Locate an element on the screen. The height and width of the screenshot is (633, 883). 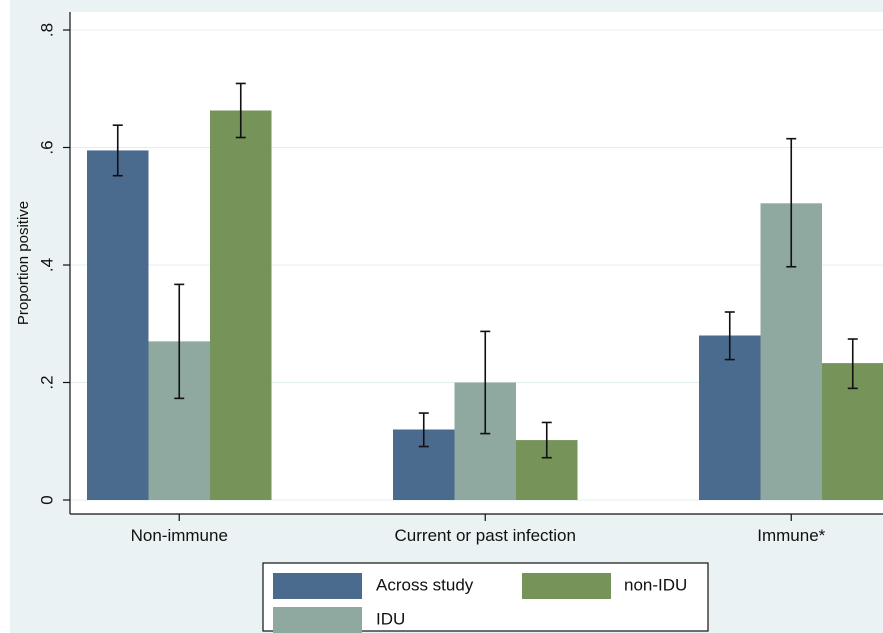
x-tick-label: Immune* is located at coordinates (791, 535).